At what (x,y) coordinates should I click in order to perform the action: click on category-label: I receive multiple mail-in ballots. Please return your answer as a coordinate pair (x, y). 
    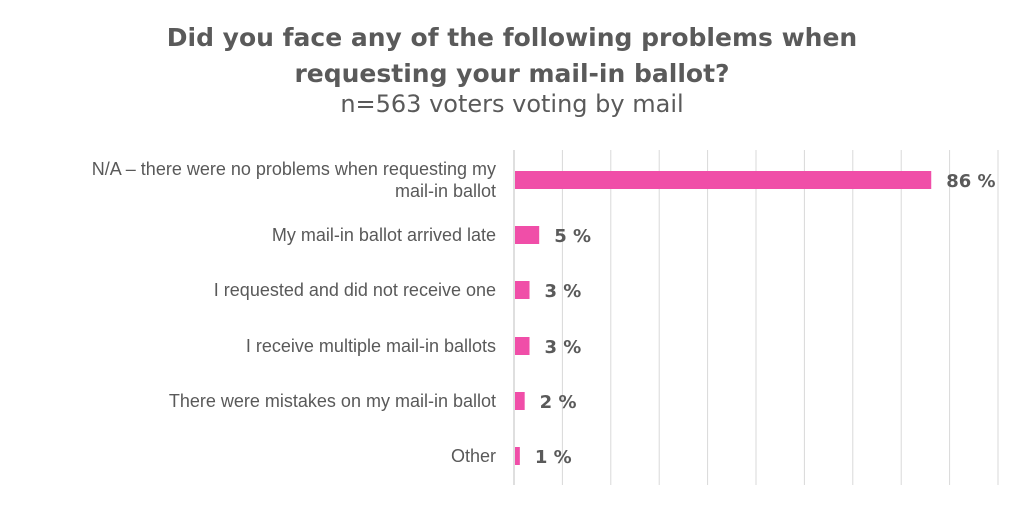
    Looking at the image, I should click on (371, 346).